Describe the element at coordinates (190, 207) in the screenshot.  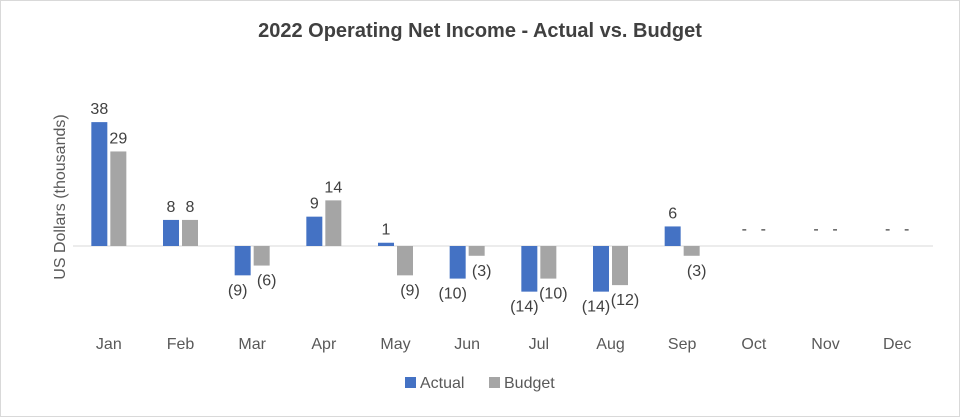
I see `data-label-budget-feb: 8` at that location.